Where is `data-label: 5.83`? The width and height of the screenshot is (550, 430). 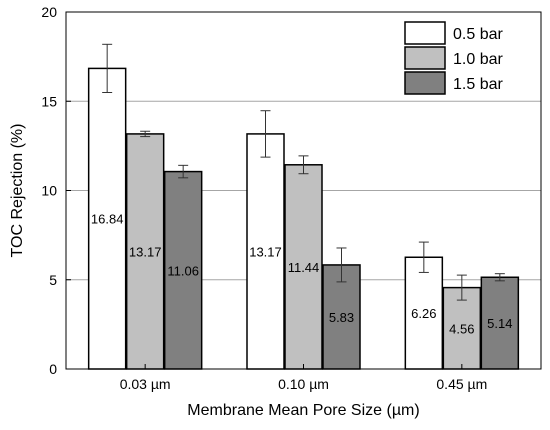 data-label: 5.83 is located at coordinates (341, 317).